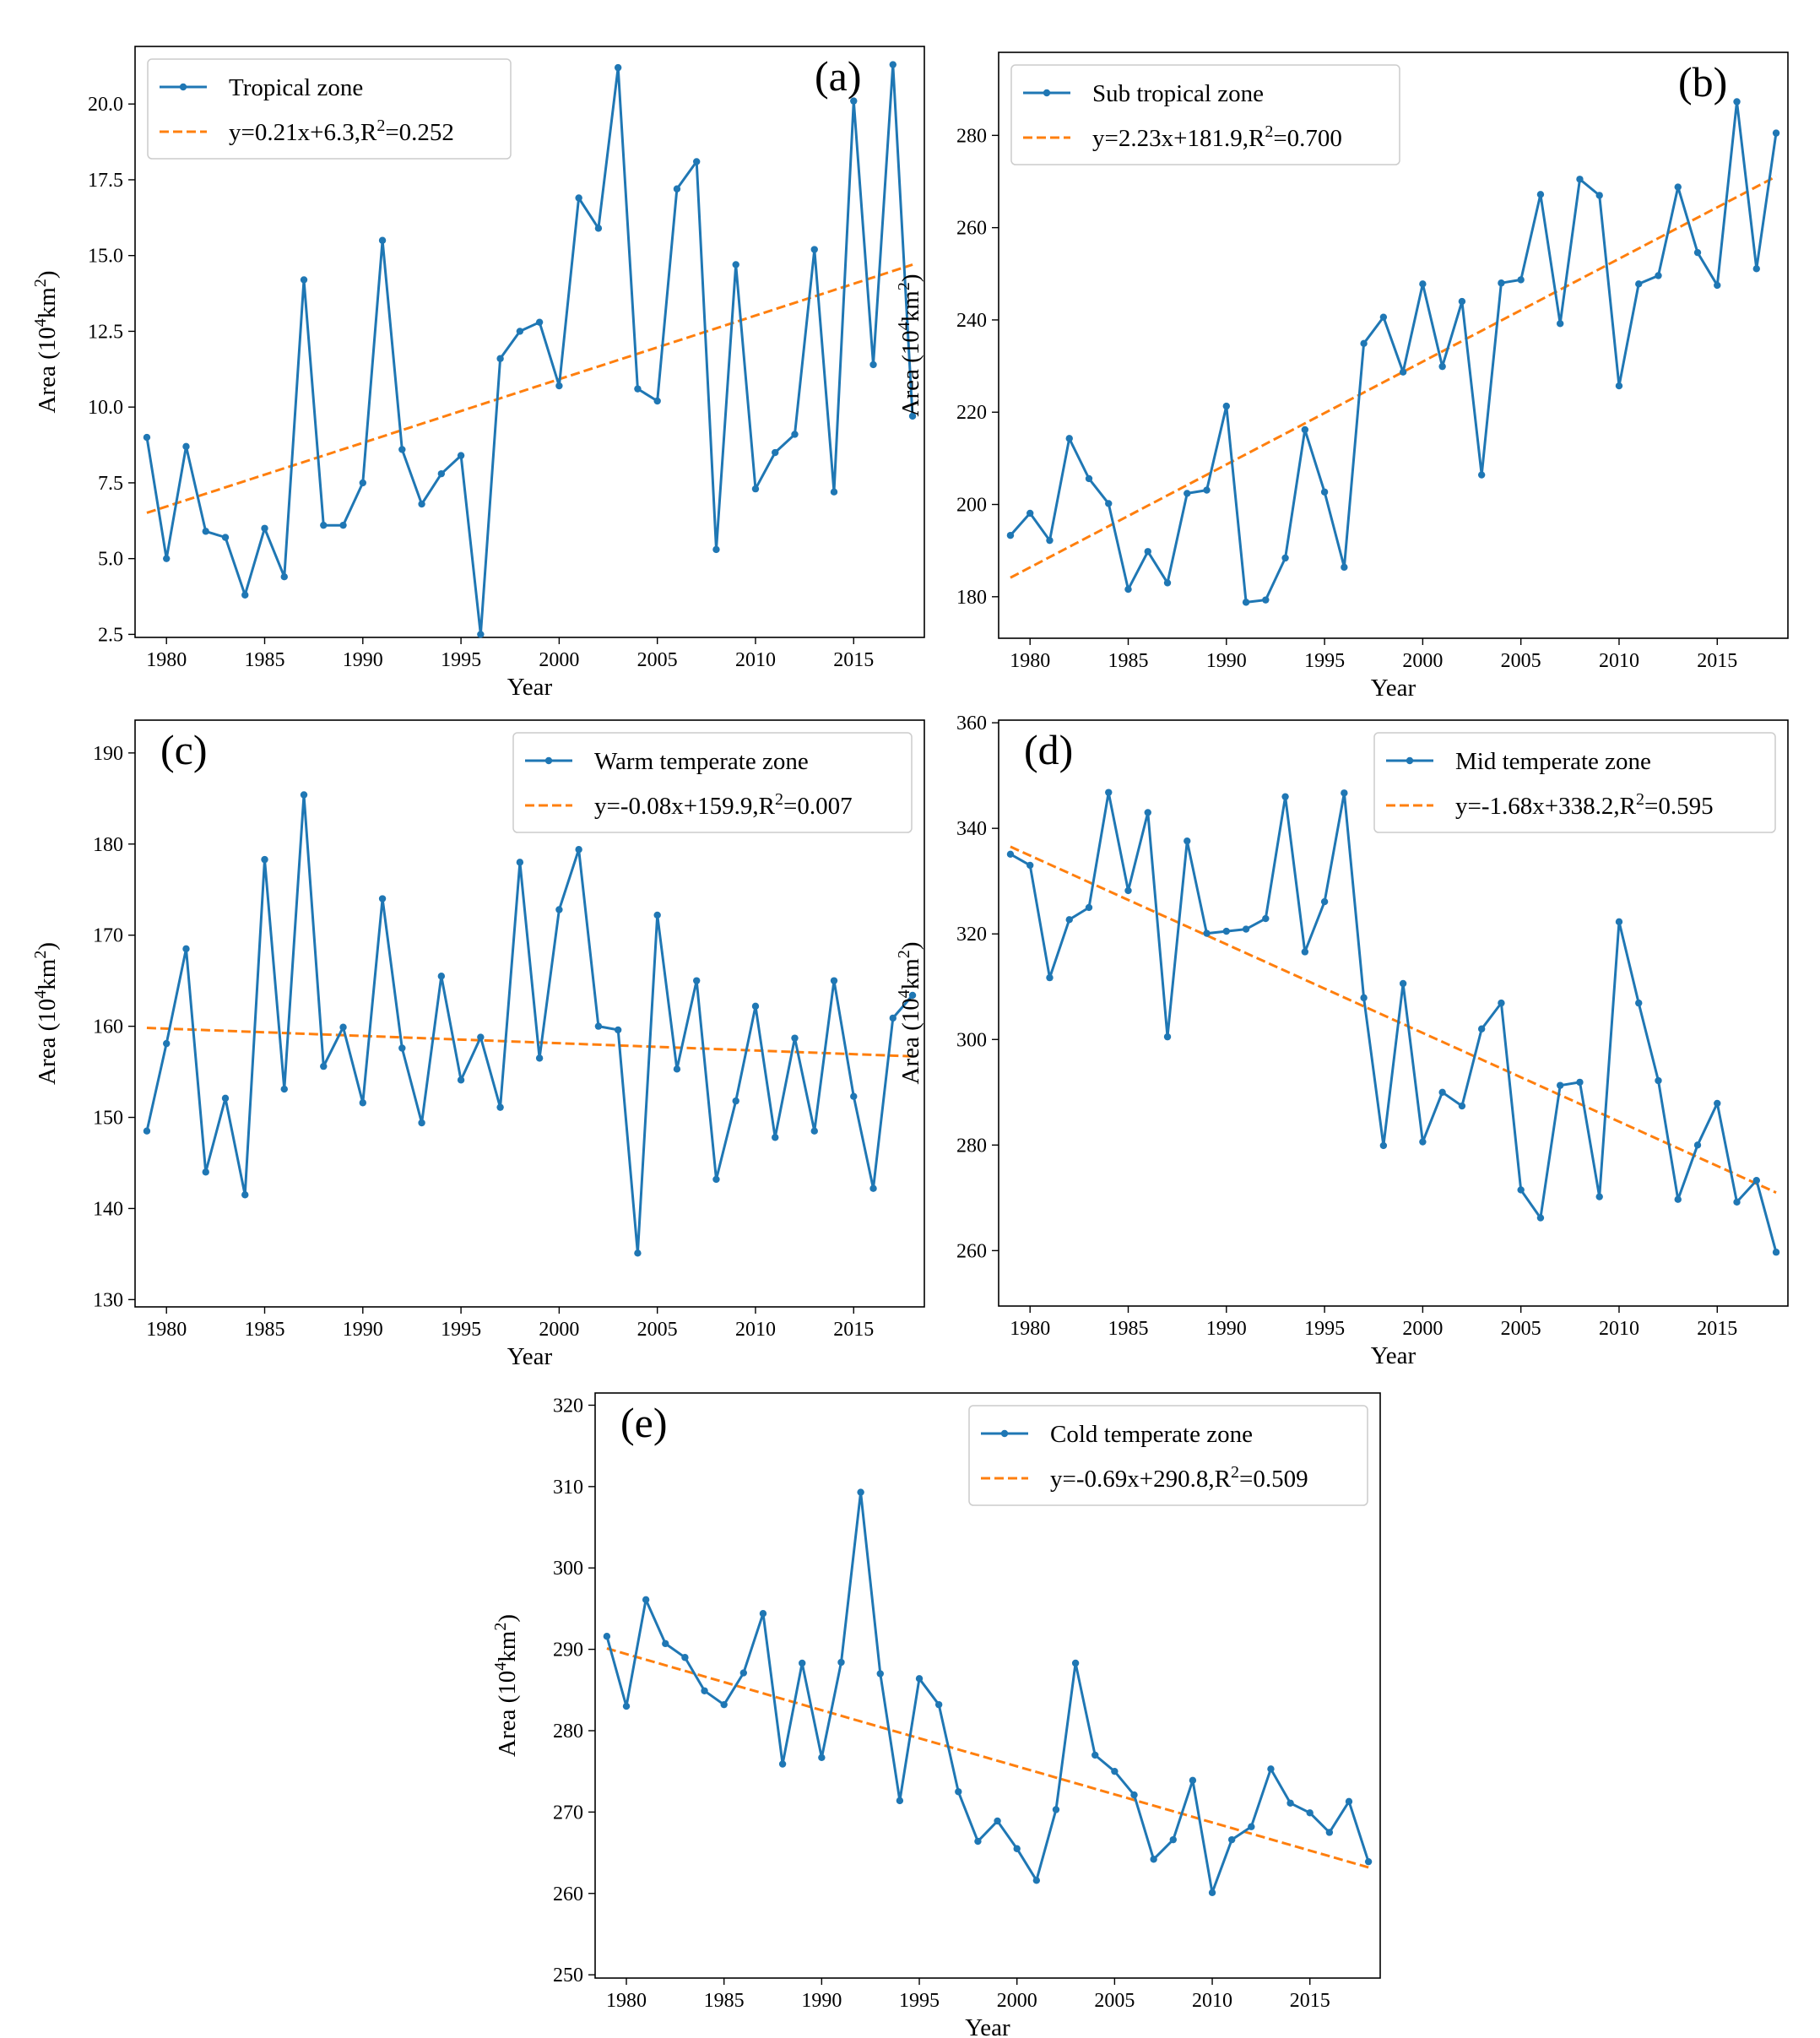 The image size is (1820, 2038). Describe the element at coordinates (530, 1356) in the screenshot. I see `x-axis-title: Year` at that location.